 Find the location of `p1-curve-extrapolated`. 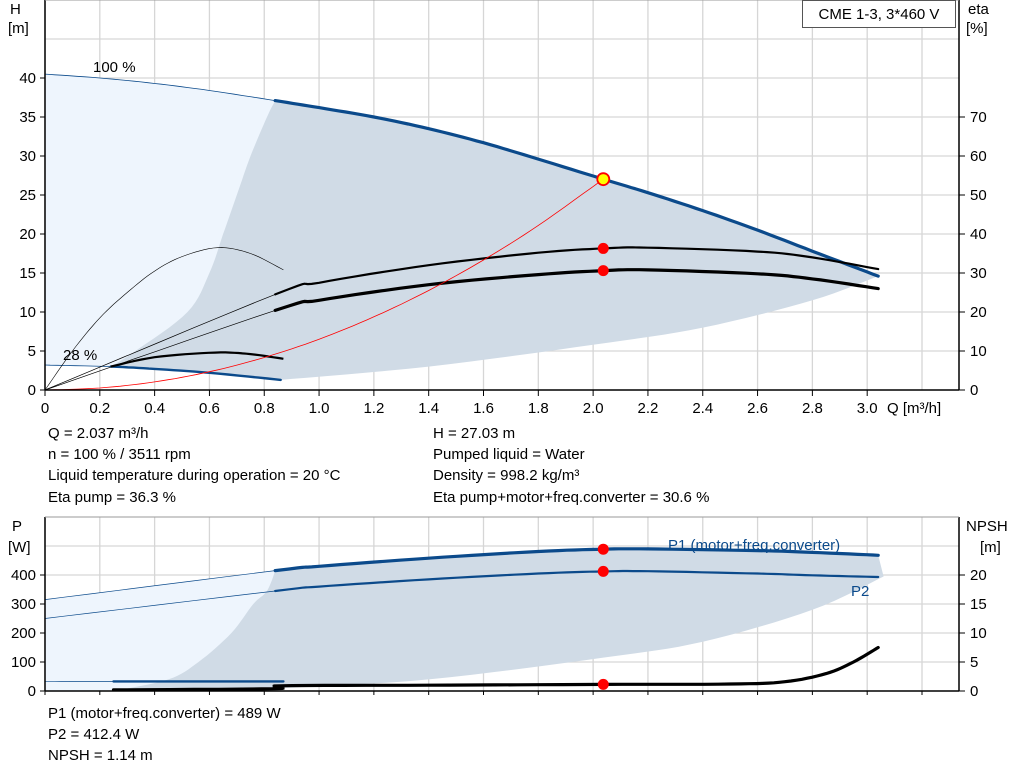

p1-curve-extrapolated is located at coordinates (160, 585).